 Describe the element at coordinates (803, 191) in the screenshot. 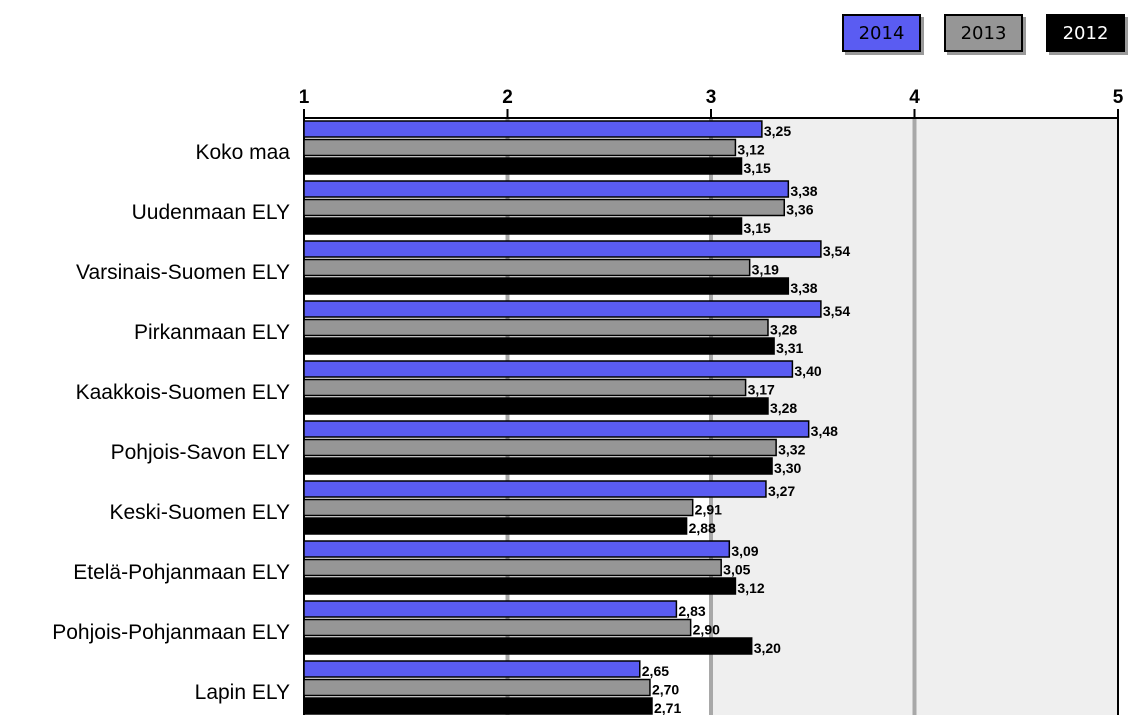

I see `data-label-2014: 3,38` at that location.